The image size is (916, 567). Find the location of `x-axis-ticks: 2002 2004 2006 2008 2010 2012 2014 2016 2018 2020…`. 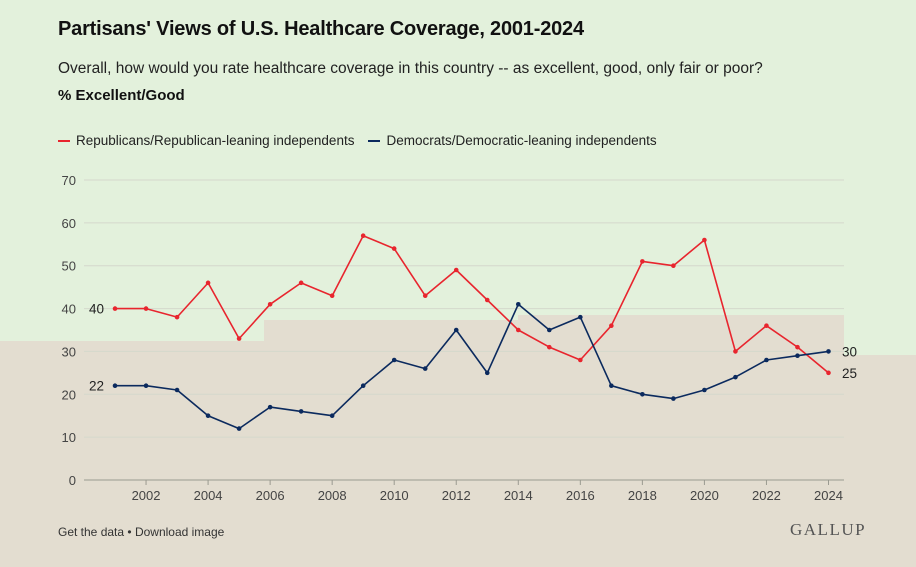

x-axis-ticks: 2002 2004 2006 2008 2010 2012 2014 2016 2018 2020… is located at coordinates (487, 491).